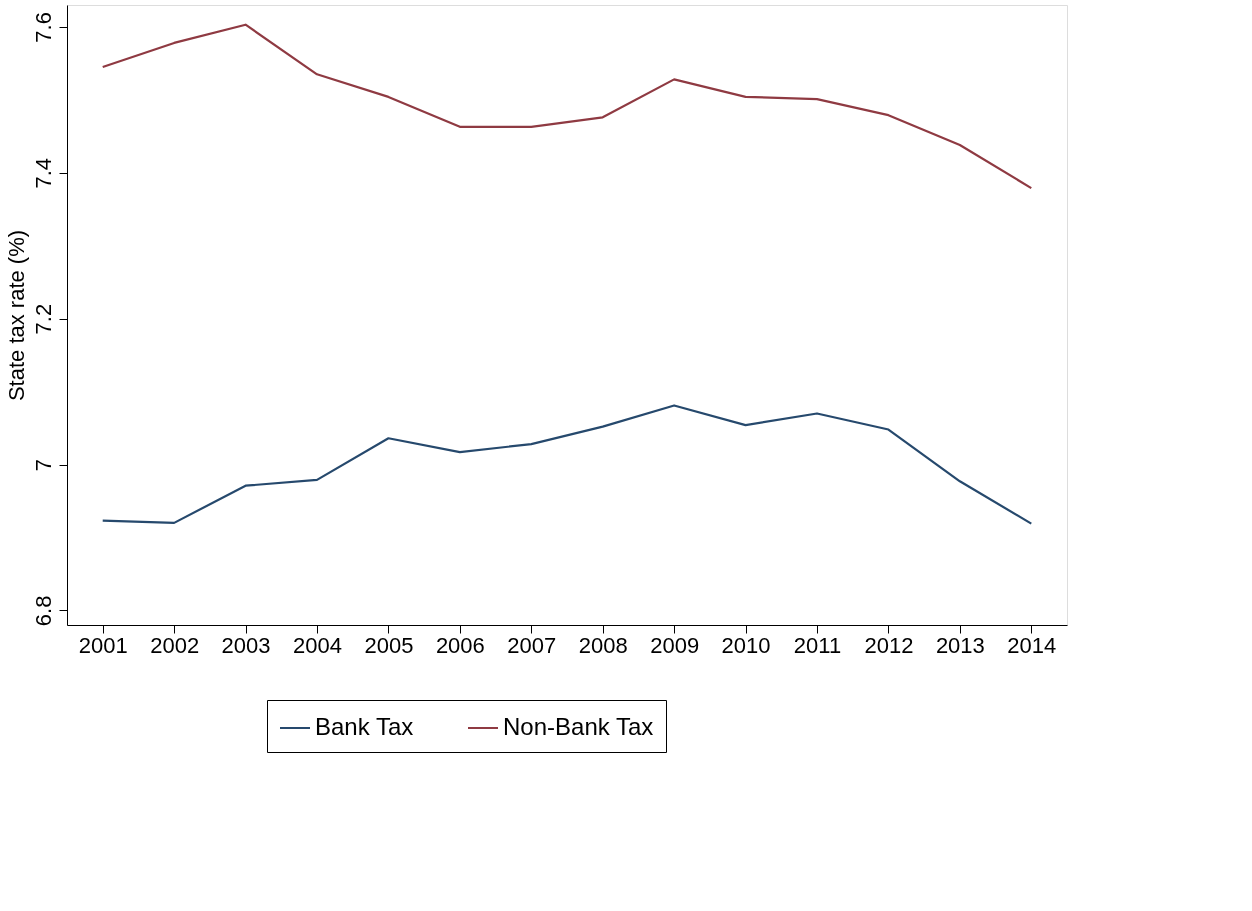  What do you see at coordinates (43, 319) in the screenshot?
I see `y-tick-label: 7.2` at bounding box center [43, 319].